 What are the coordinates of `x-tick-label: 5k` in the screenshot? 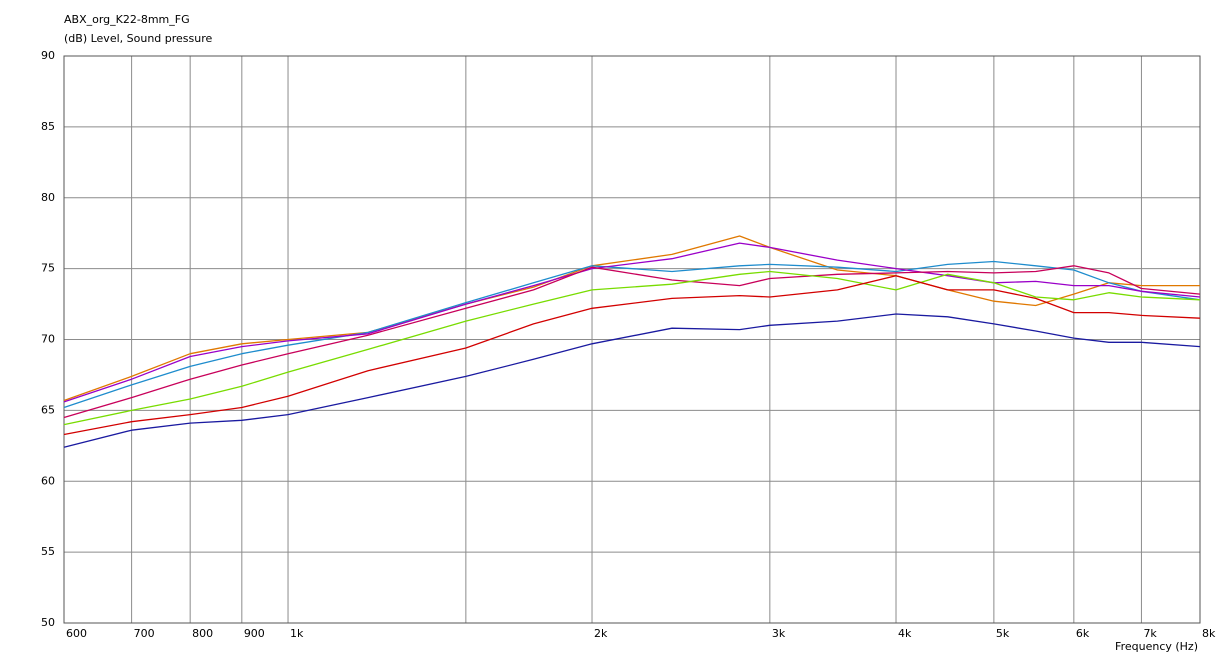 It's located at (1003, 633).